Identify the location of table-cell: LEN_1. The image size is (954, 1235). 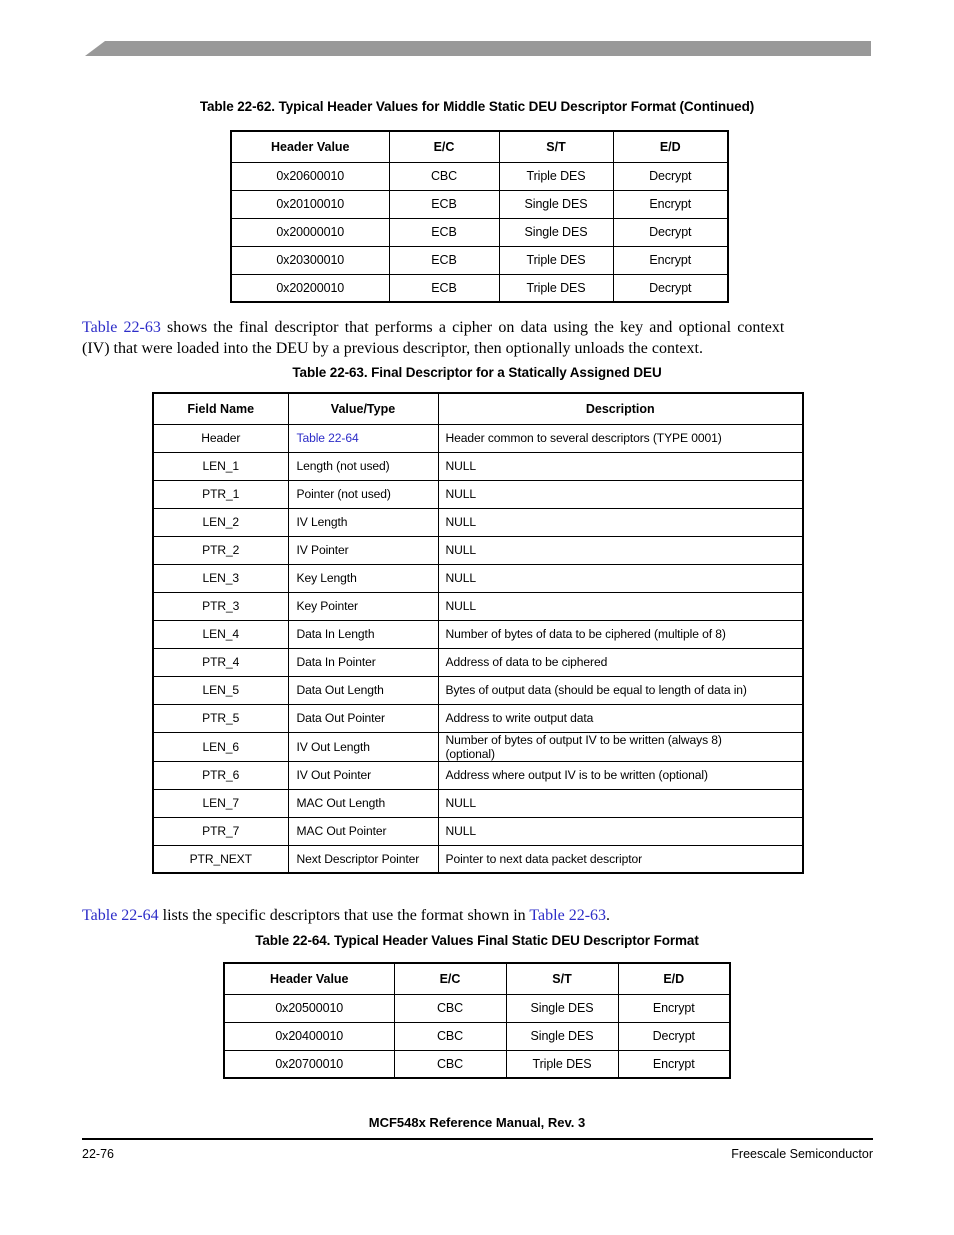
(220, 466).